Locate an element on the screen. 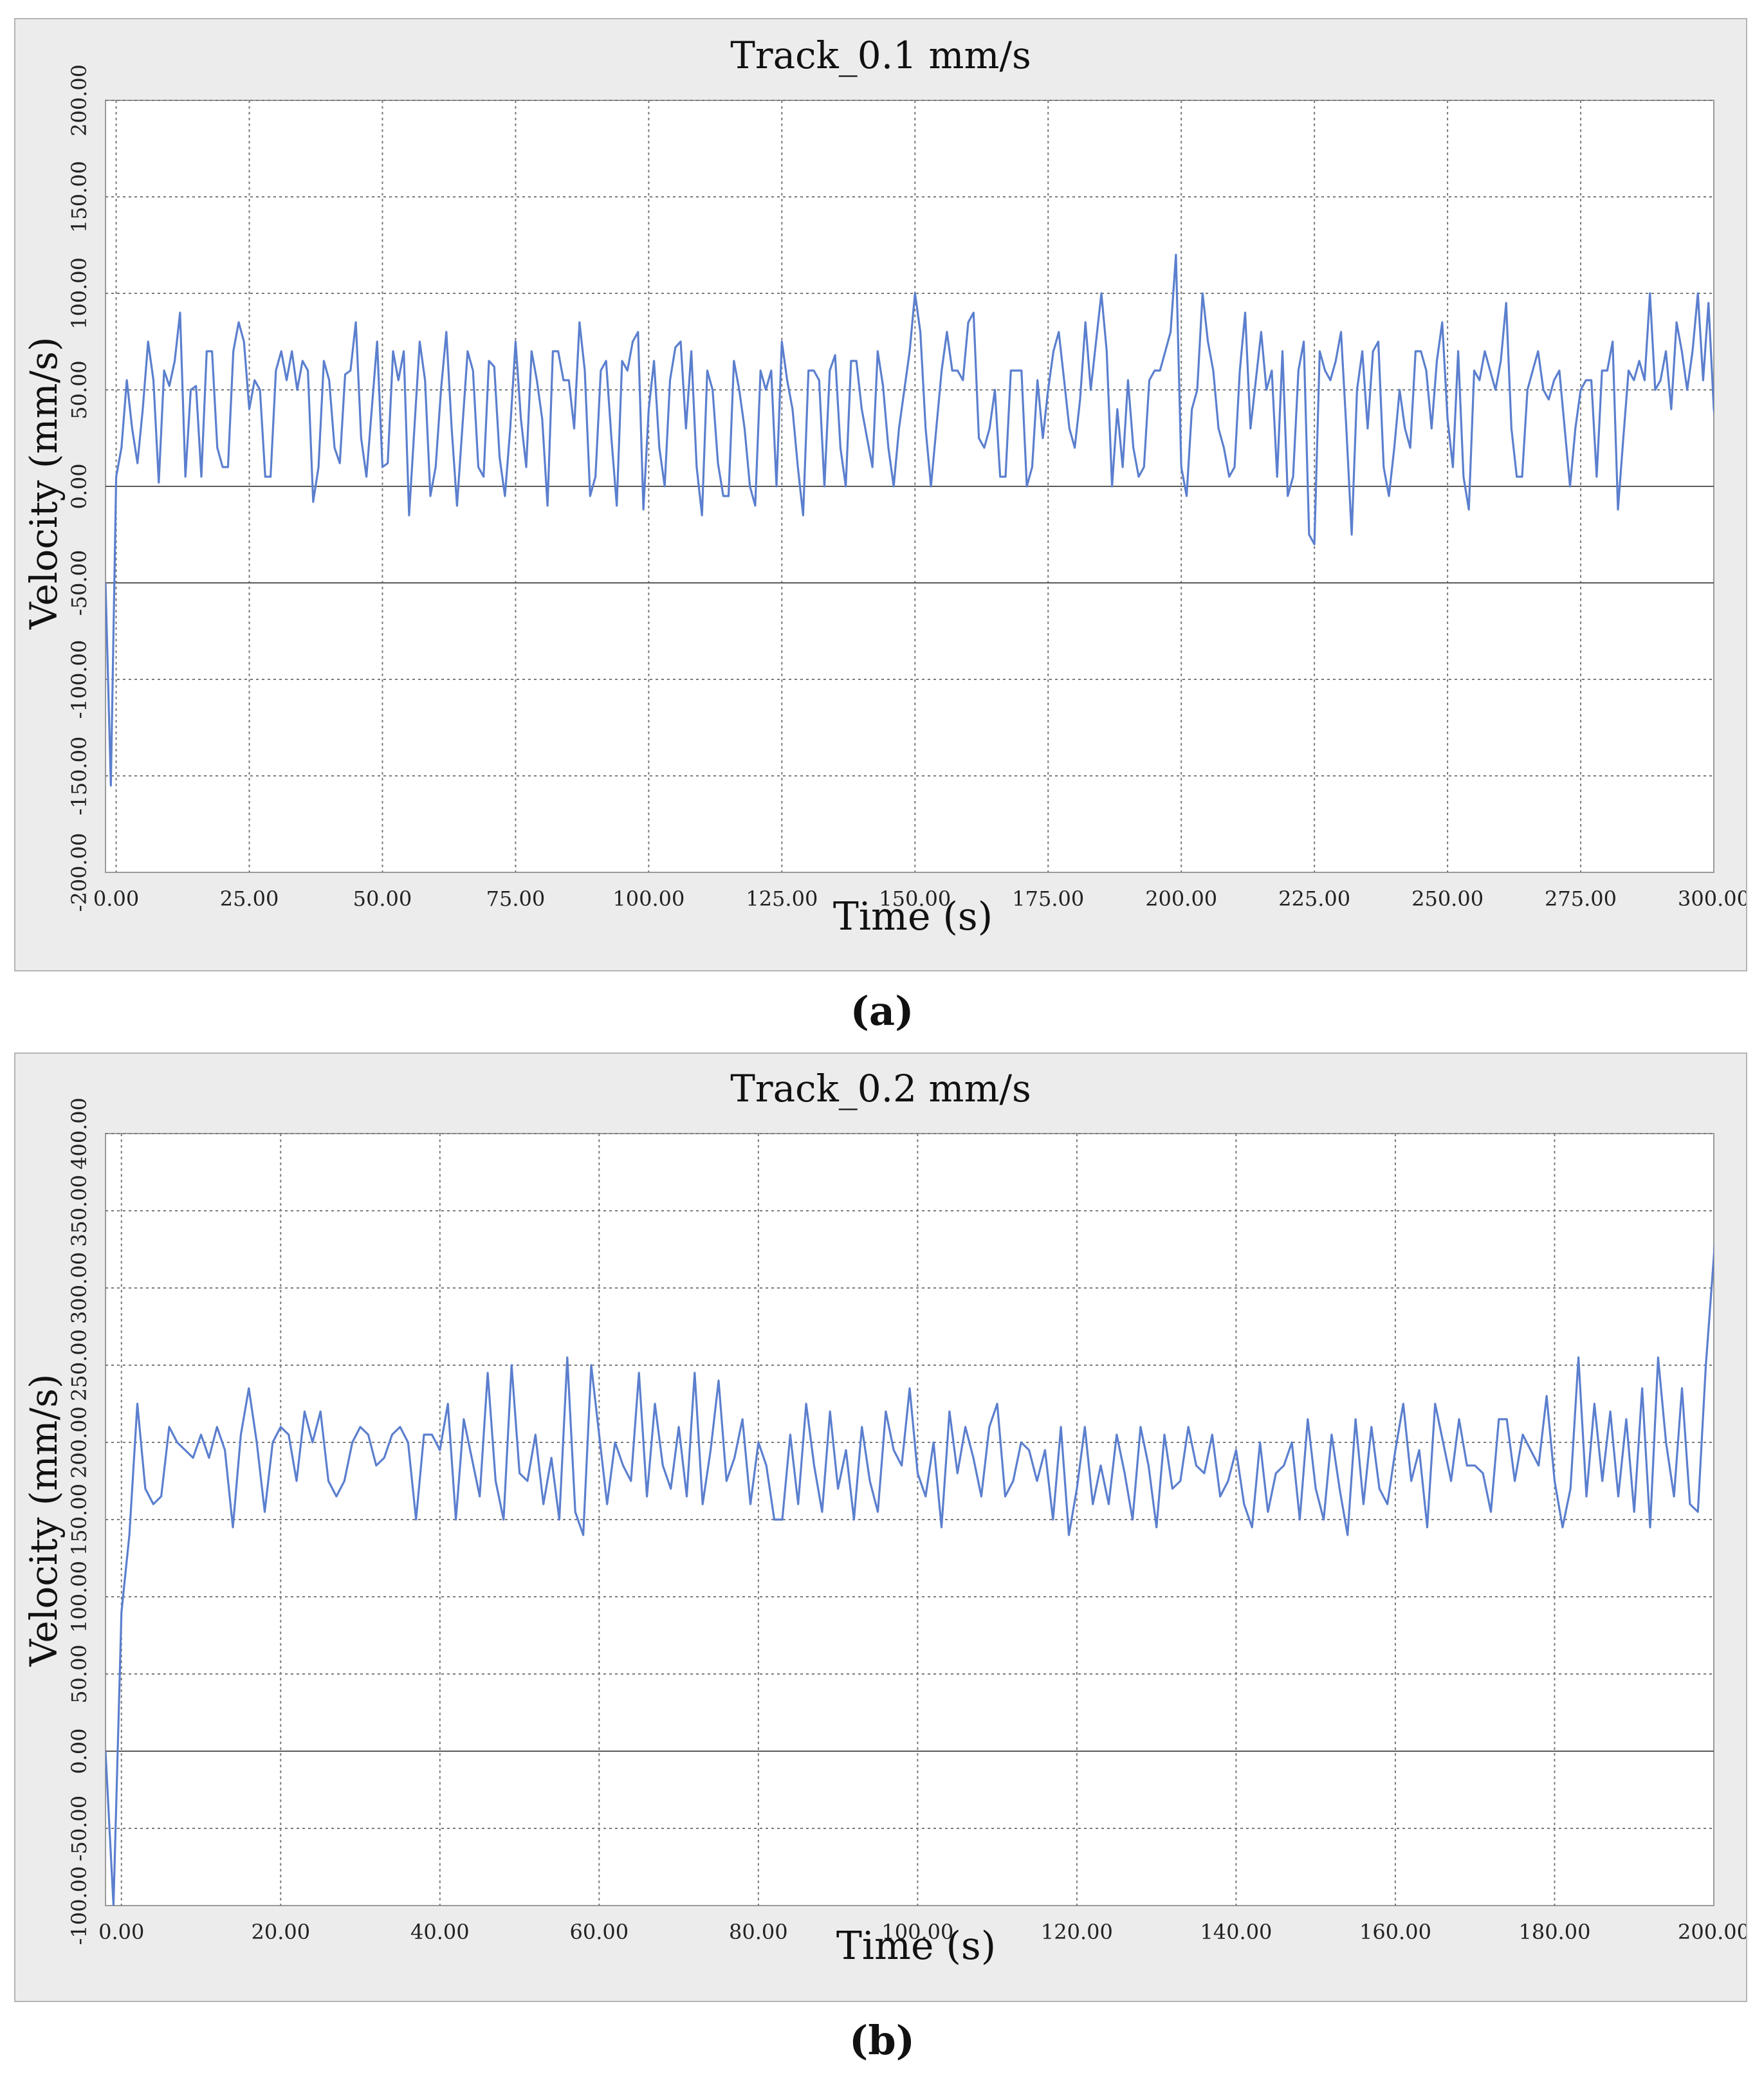 The image size is (1764, 2078). y-tick-label: 300.00 is located at coordinates (79, 1288).